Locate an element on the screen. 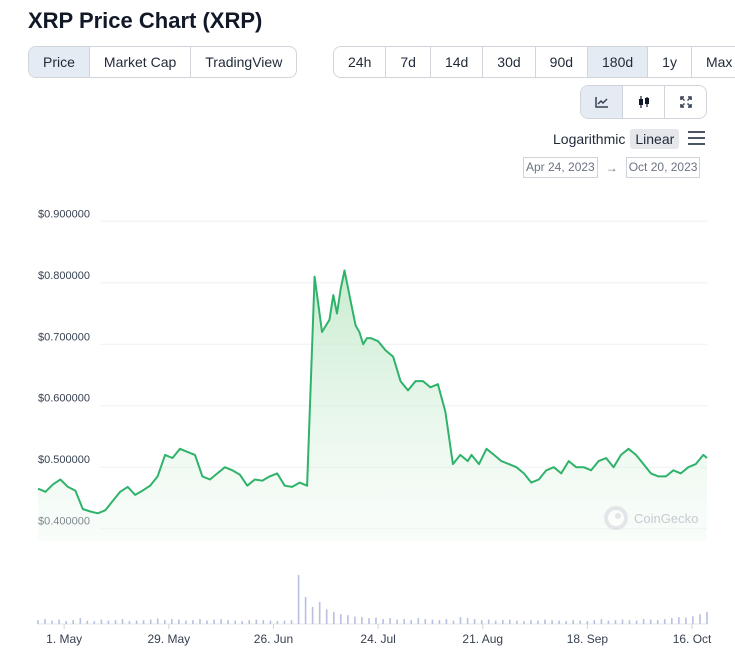 The height and width of the screenshot is (656, 735). y-tick-label: $0.500000 is located at coordinates (64, 460).